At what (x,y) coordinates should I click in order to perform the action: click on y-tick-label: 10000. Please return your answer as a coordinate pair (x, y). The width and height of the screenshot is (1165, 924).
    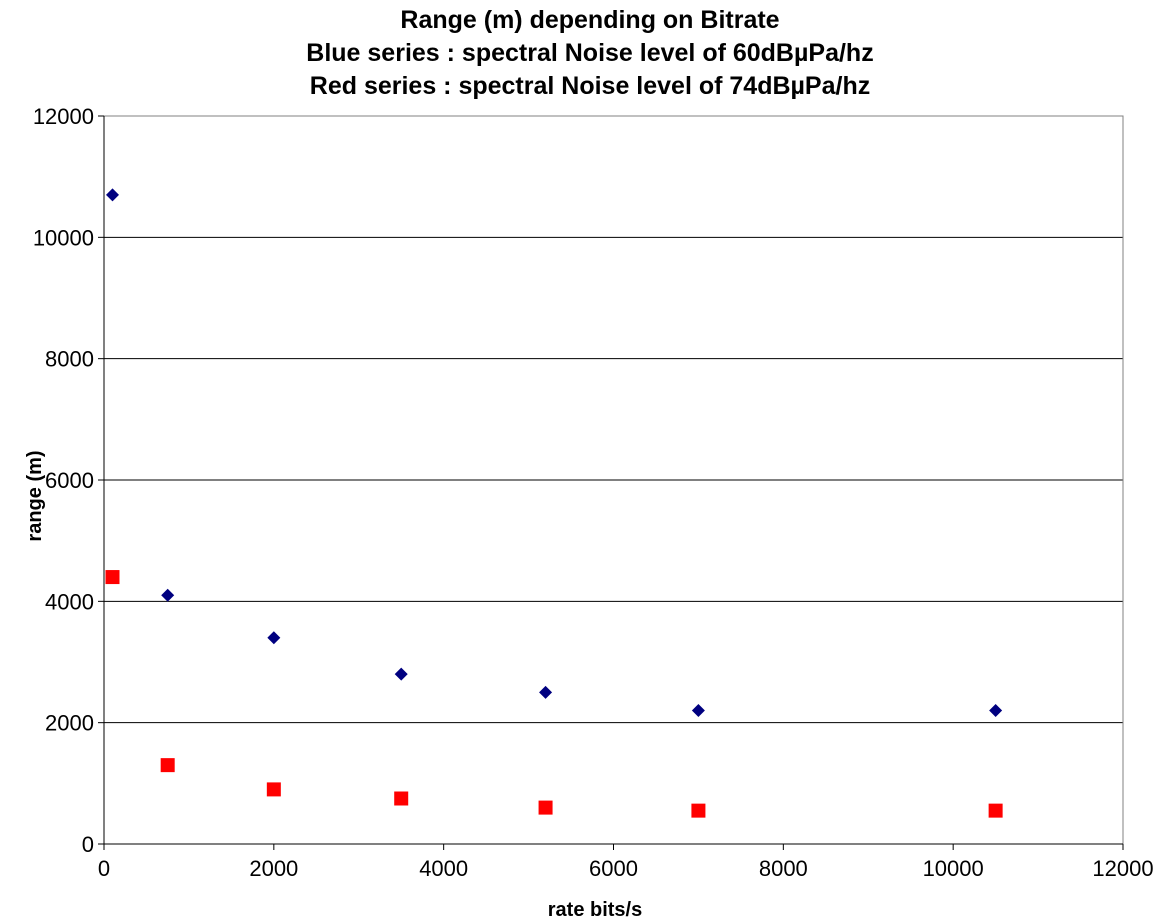
    Looking at the image, I should click on (63, 237).